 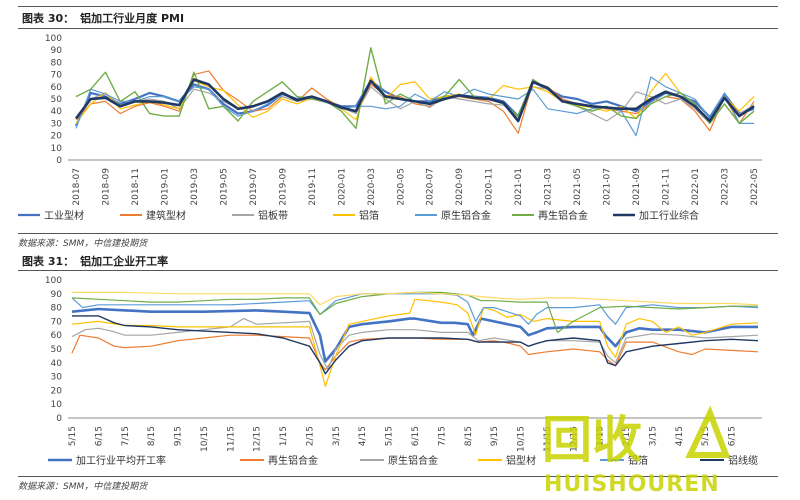 I want to click on chart2-figure-label: 图表 31：, so click(x=48, y=261).